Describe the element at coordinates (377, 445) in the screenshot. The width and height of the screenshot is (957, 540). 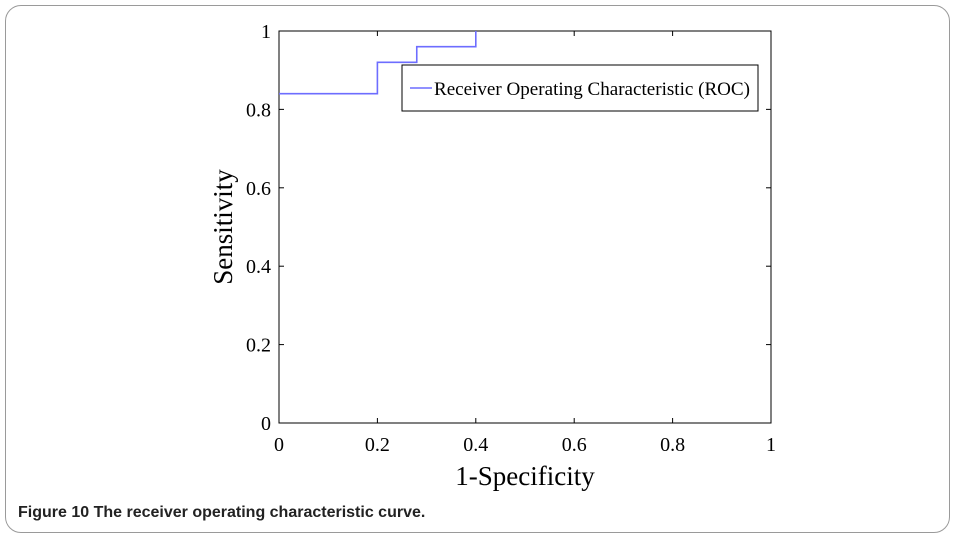
I see `x-tick-label-1: 0.2` at that location.